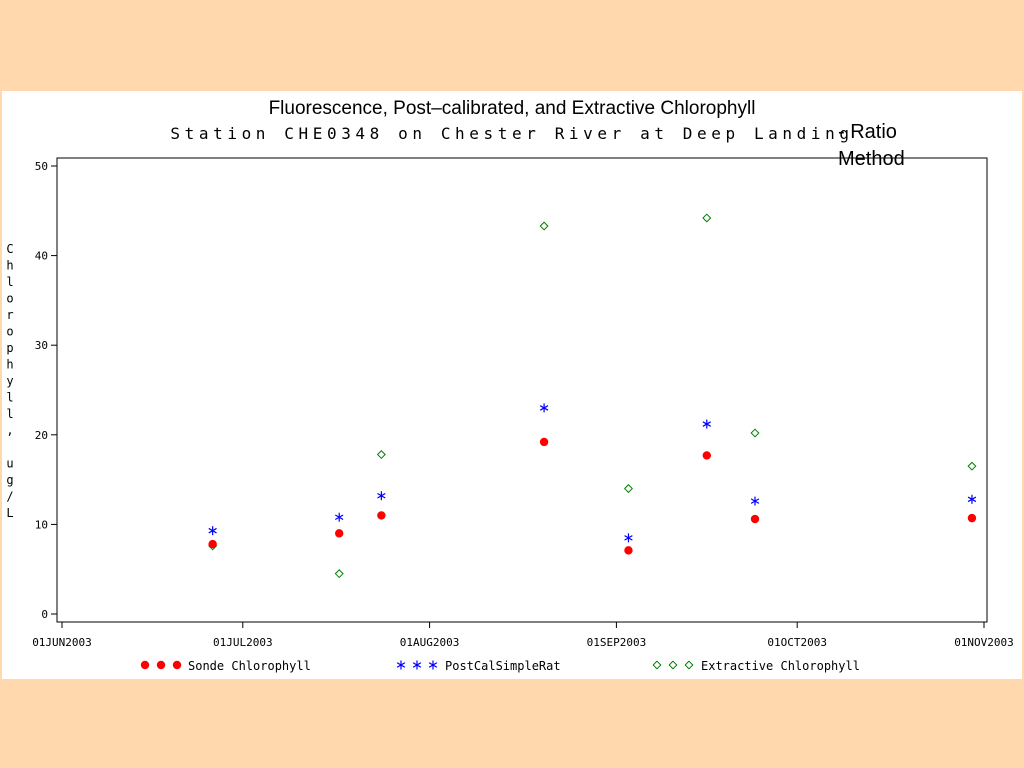 This screenshot has height=768, width=1024. Describe the element at coordinates (984, 642) in the screenshot. I see `x-tick-label: 01NOV2003` at that location.